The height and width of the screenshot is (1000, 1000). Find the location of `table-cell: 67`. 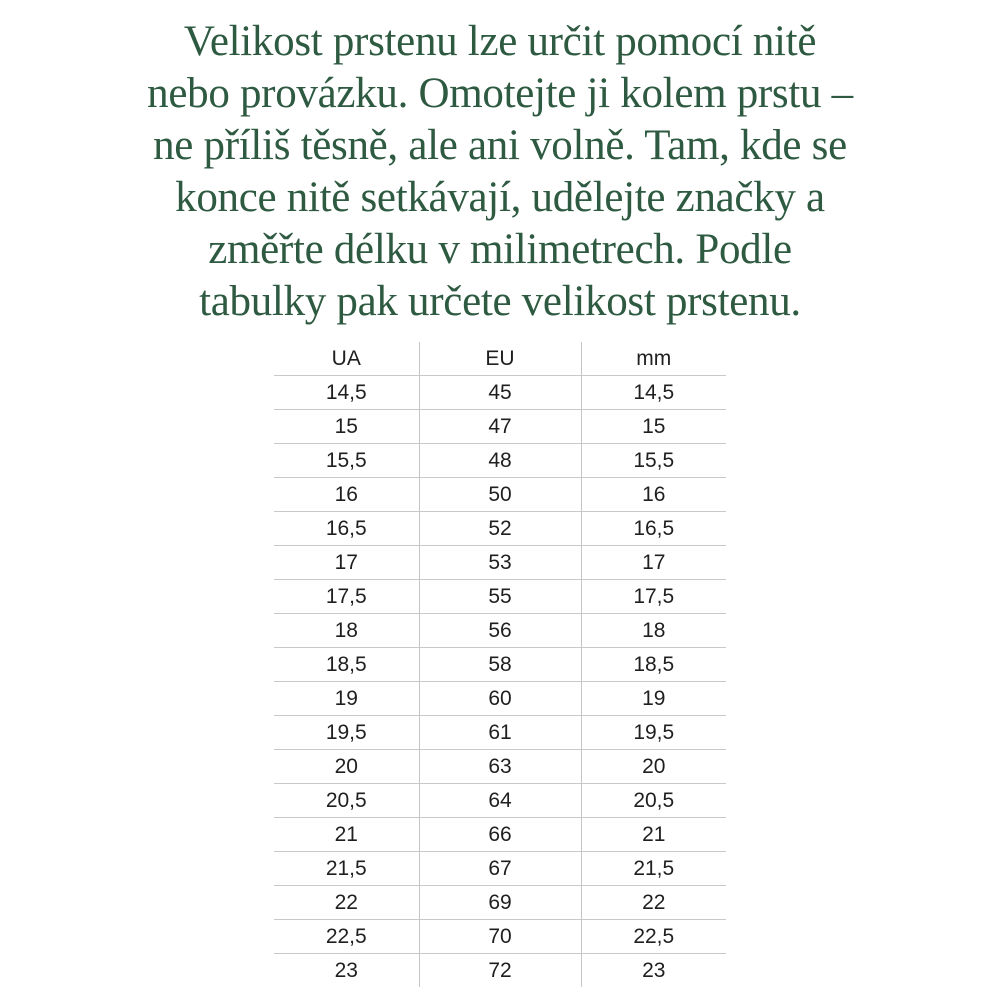

table-cell: 67 is located at coordinates (499, 868).